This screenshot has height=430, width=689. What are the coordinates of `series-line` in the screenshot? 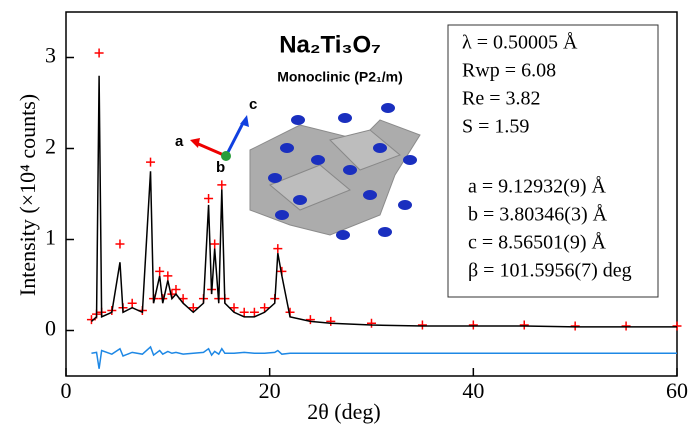 It's located at (384, 357).